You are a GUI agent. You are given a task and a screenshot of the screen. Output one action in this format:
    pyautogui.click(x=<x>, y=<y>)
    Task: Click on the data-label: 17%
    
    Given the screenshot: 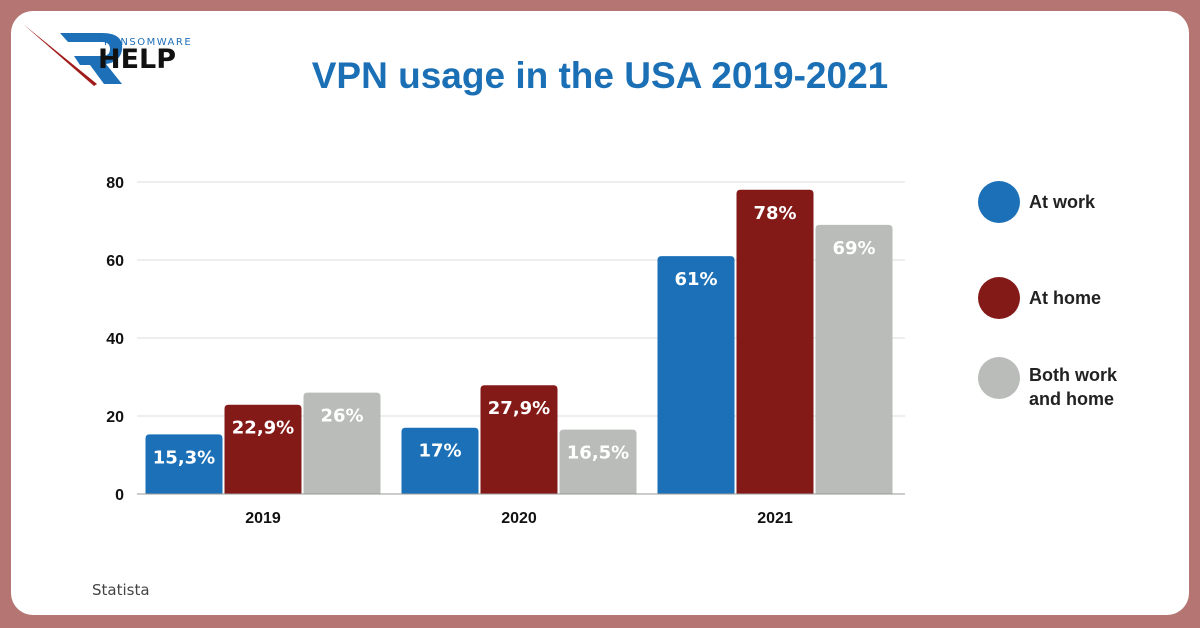 What is the action you would take?
    pyautogui.click(x=439, y=451)
    